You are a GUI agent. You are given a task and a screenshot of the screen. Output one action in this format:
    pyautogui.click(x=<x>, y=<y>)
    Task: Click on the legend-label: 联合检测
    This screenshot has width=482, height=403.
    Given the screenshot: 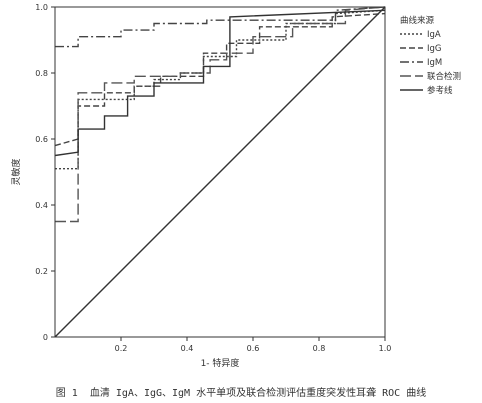 What is the action you would take?
    pyautogui.click(x=444, y=76)
    